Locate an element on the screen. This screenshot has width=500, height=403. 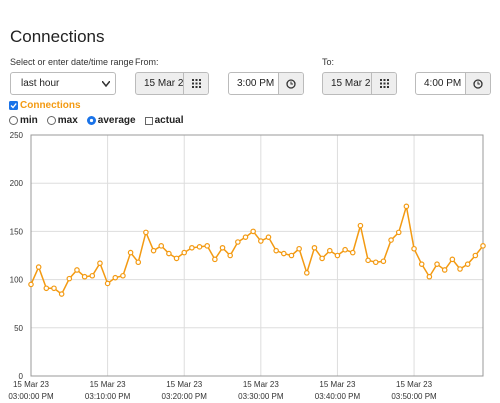
option-label: max is located at coordinates (67, 120).